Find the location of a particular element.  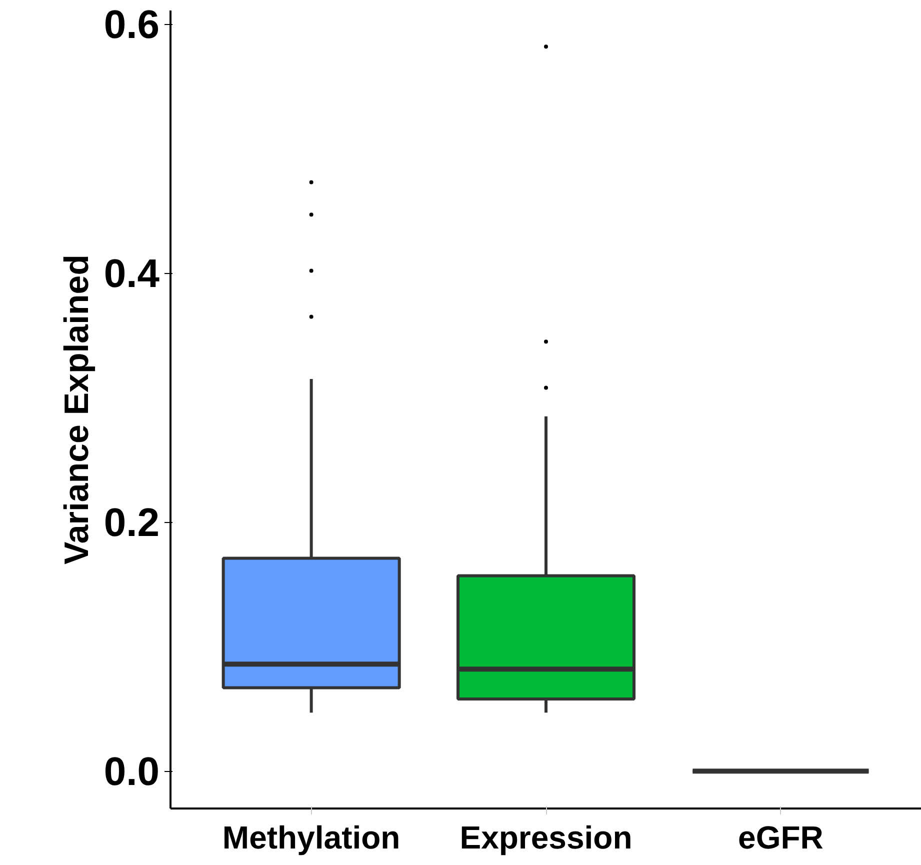

y-tick-label: 0.6 is located at coordinates (132, 25).